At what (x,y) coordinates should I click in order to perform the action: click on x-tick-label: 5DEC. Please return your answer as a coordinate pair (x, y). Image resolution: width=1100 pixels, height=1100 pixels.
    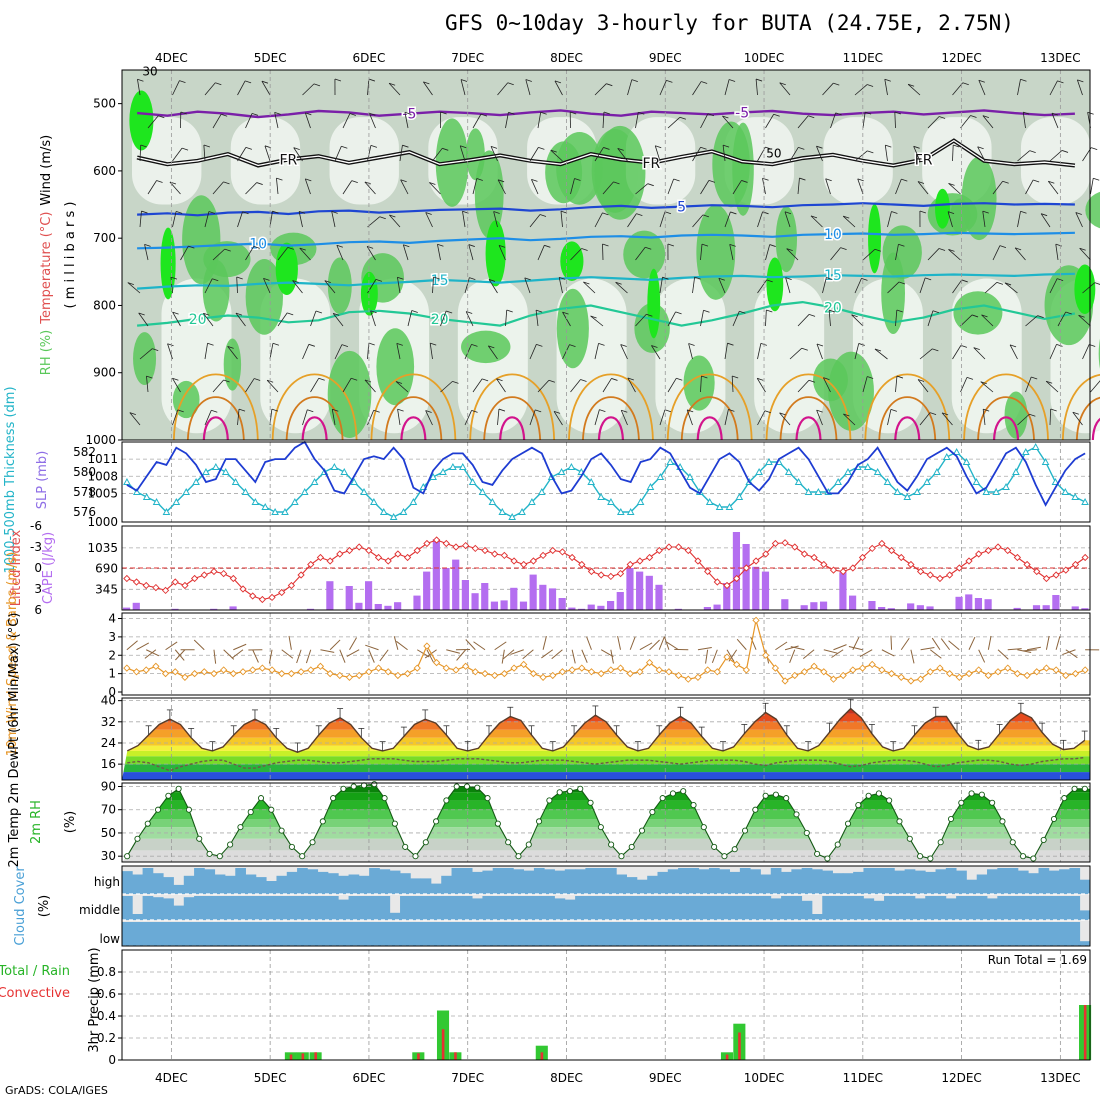
    Looking at the image, I should click on (270, 58).